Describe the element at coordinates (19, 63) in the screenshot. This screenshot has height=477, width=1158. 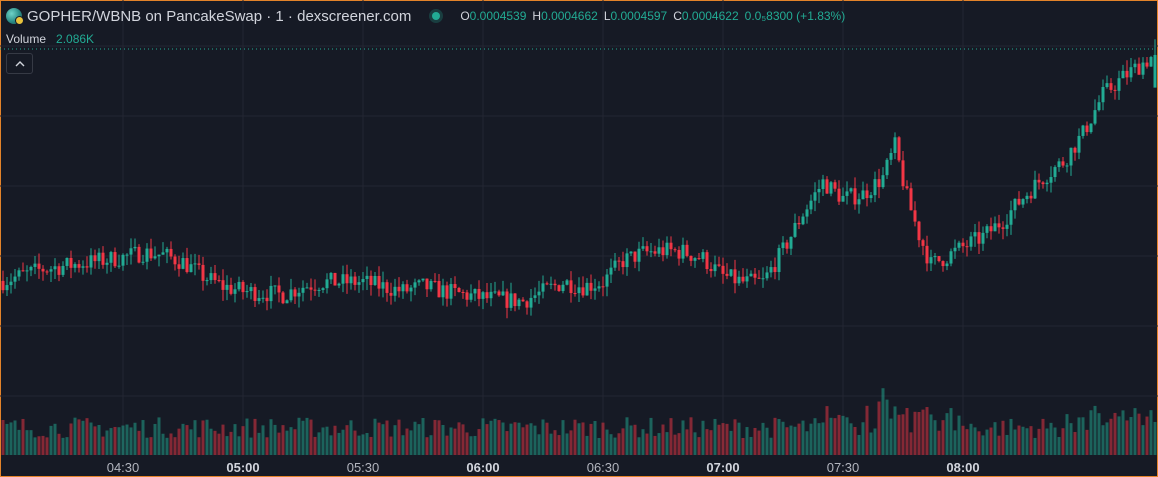
I see `collapse-legend-button` at that location.